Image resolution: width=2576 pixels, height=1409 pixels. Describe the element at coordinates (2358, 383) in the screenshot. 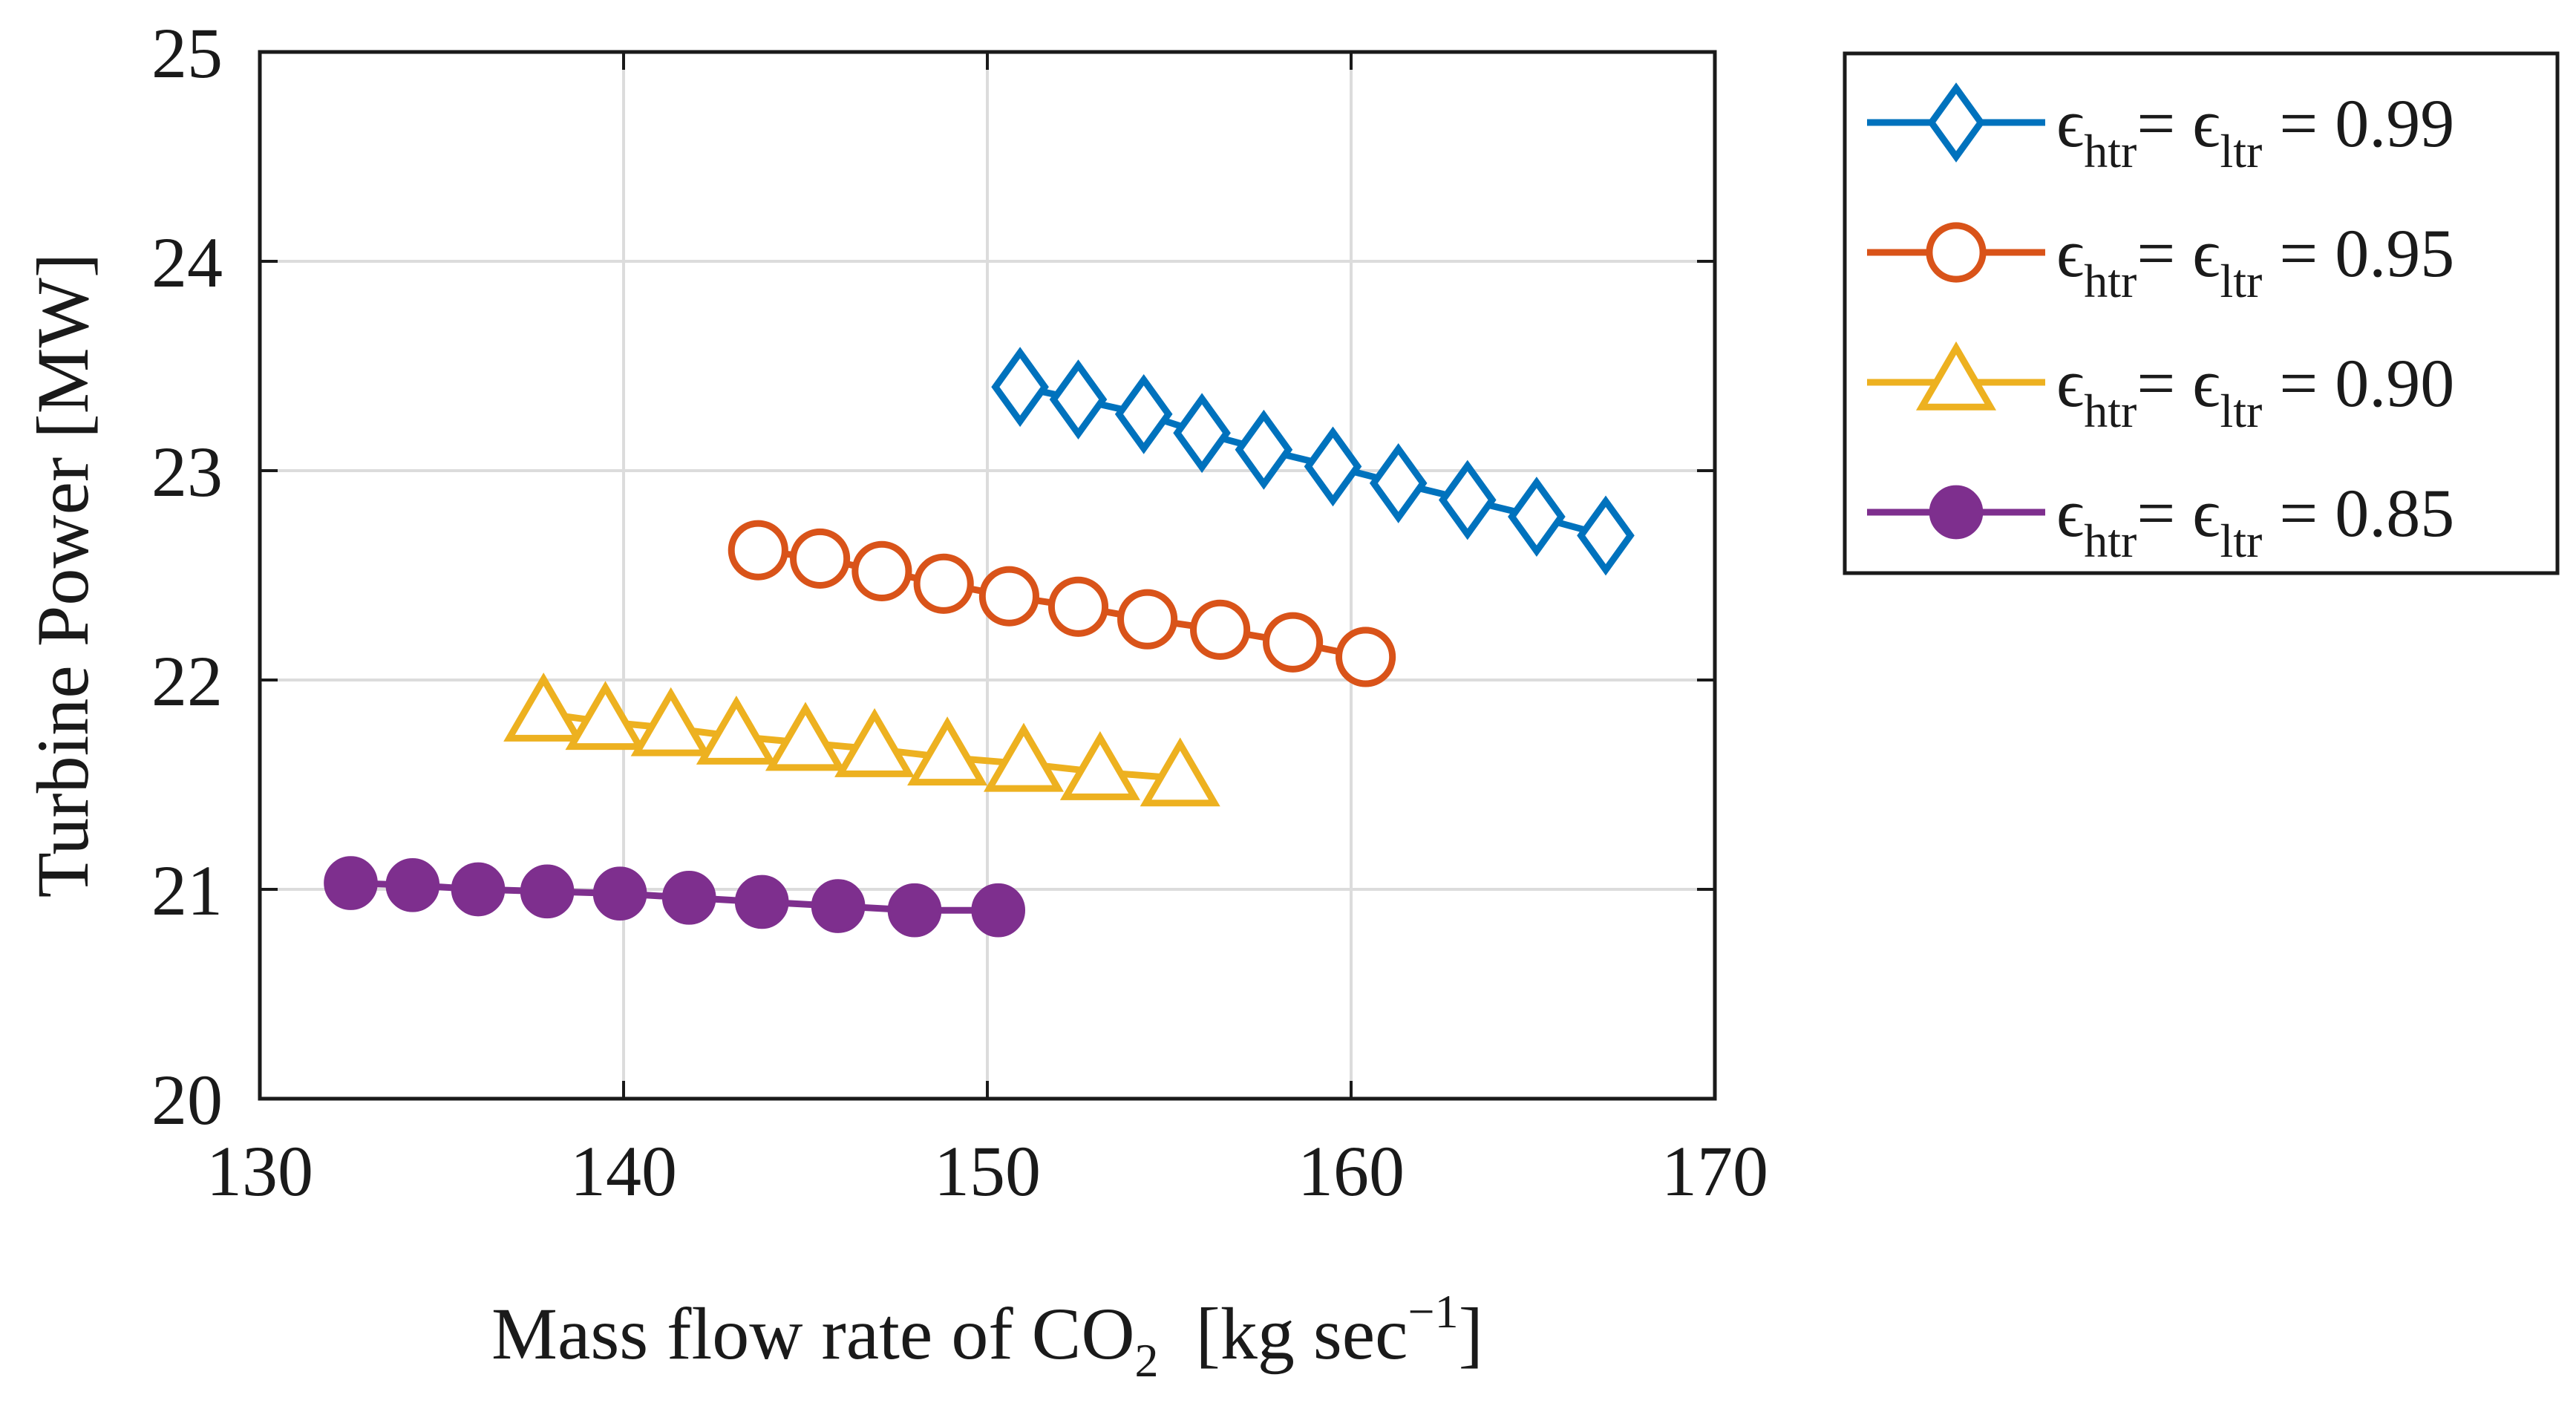

I see `legend-label-part: = 0.90` at that location.